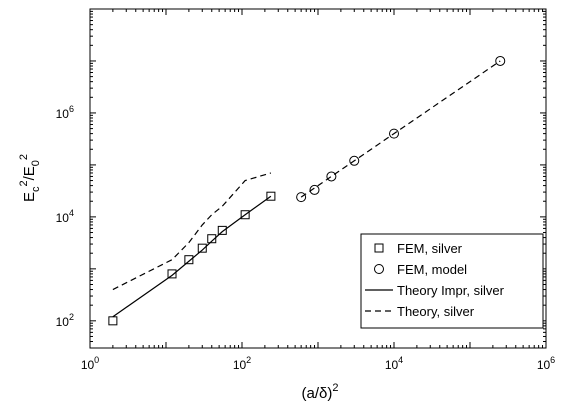 The width and height of the screenshot is (569, 408). I want to click on x-tick-label: 10⁶, so click(546, 363).